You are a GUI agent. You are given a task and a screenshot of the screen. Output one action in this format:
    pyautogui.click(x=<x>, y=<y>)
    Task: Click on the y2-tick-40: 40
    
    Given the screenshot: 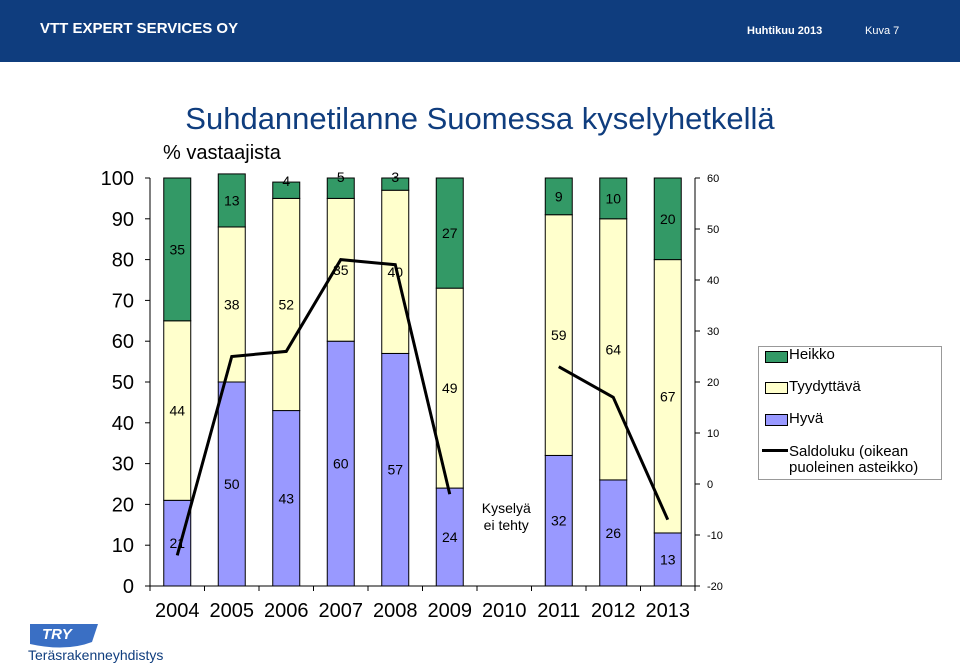 What is the action you would take?
    pyautogui.click(x=713, y=281)
    